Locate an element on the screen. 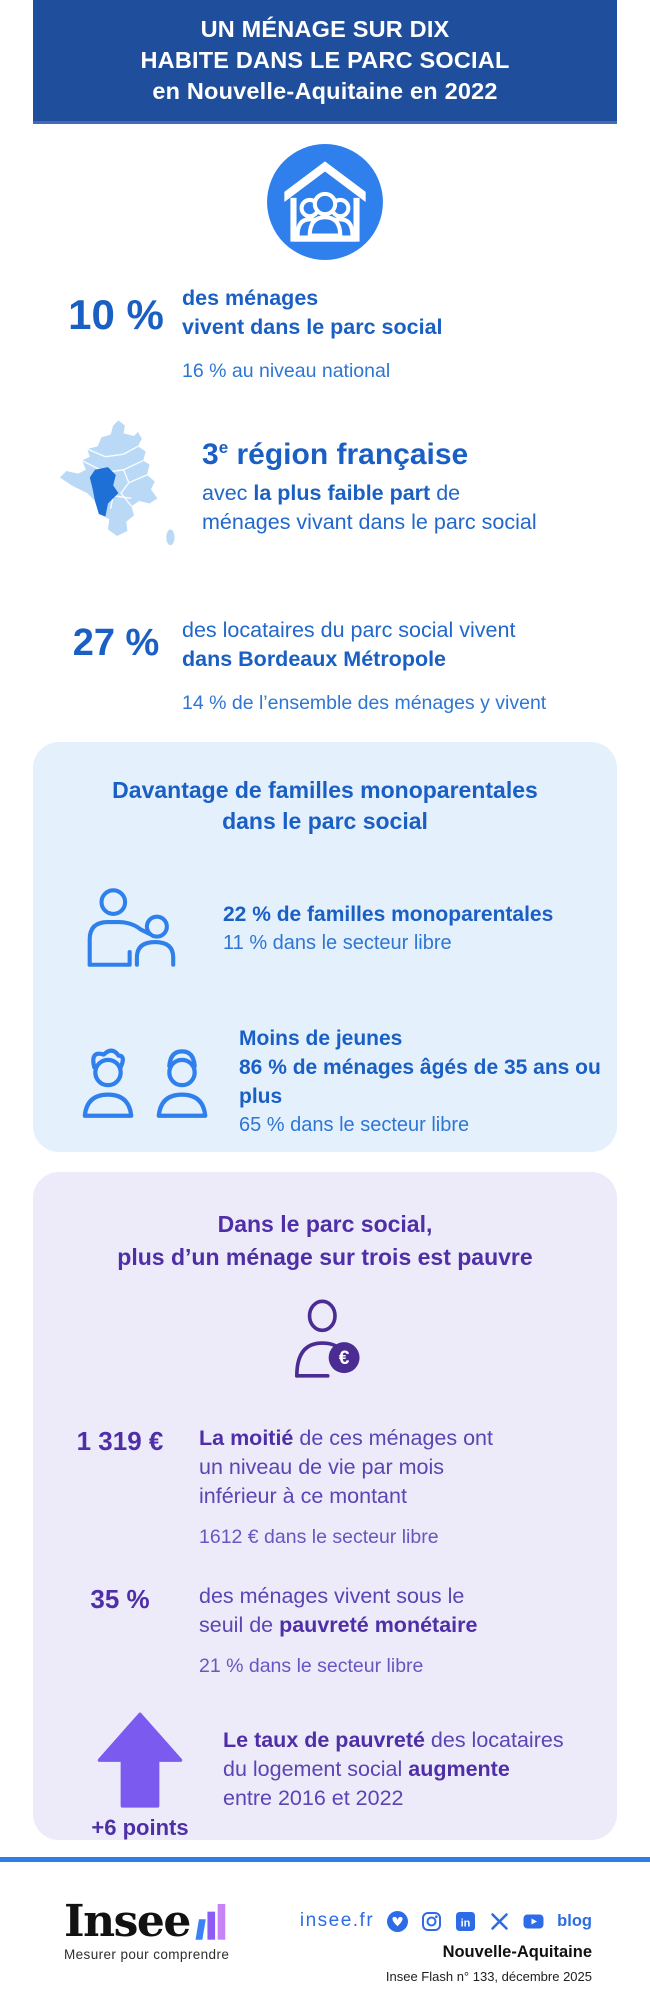  median-line-2: un niveau de vie par mois is located at coordinates (322, 1467).